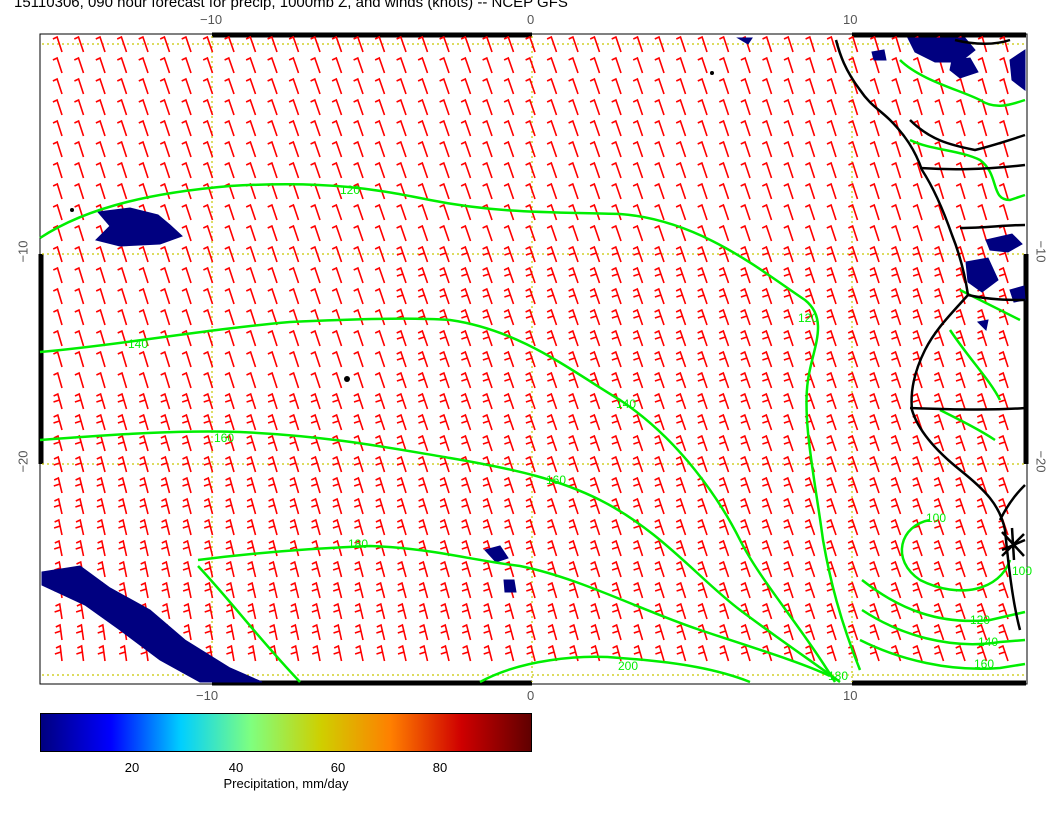 The image size is (1056, 816). I want to click on right-tick-label: −20, so click(1041, 461).